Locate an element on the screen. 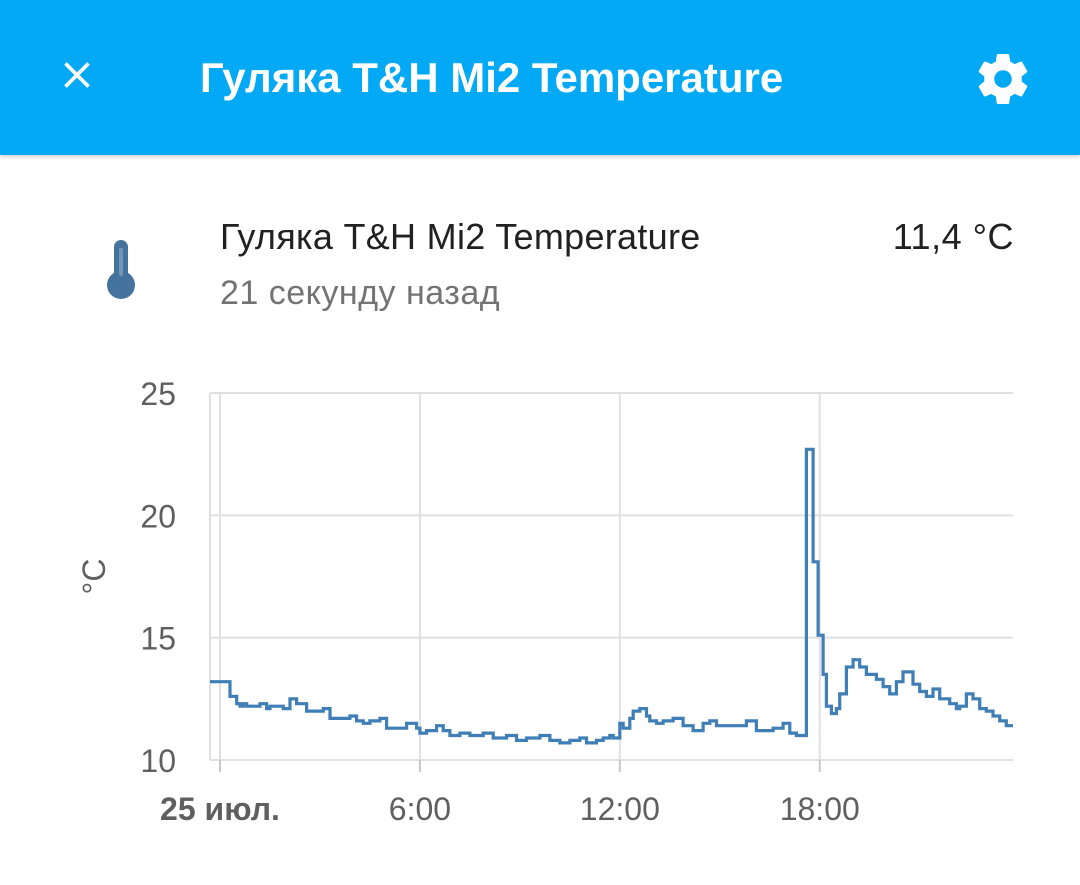 Image resolution: width=1080 pixels, height=885 pixels. close-icon is located at coordinates (77, 75).